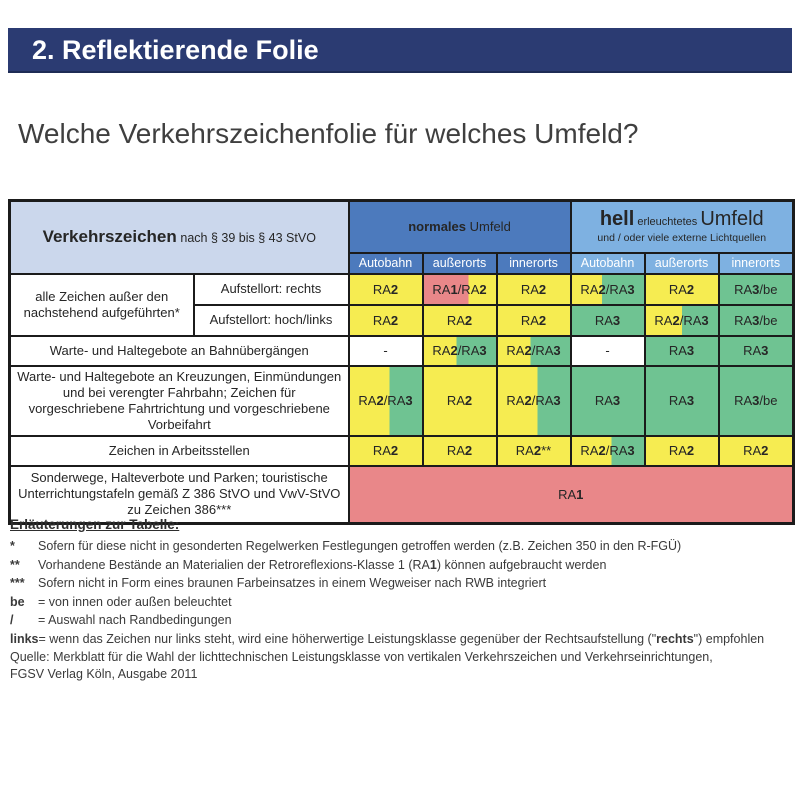 This screenshot has width=800, height=800. What do you see at coordinates (385, 263) in the screenshot?
I see `col-header-autobahn-normal: Autobahn` at bounding box center [385, 263].